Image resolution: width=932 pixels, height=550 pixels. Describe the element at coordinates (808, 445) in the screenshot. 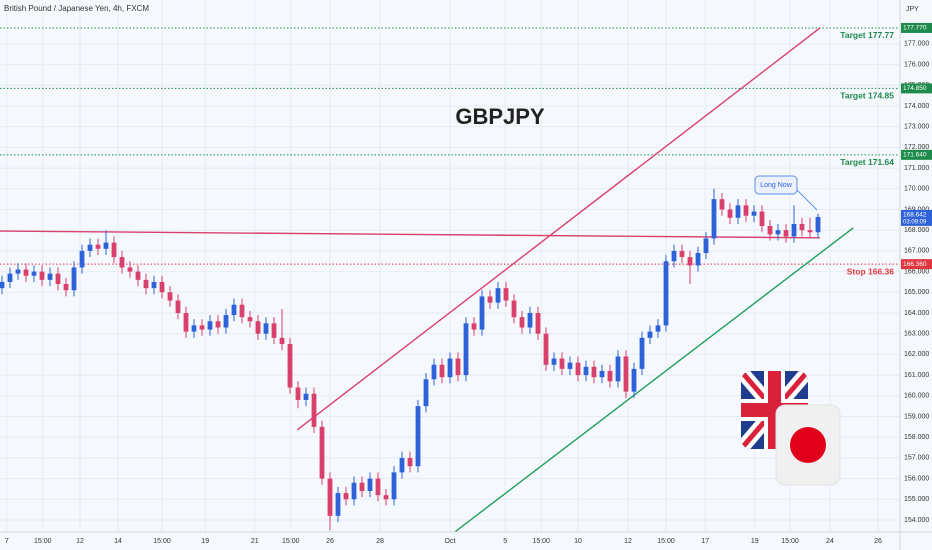

I see `japan-flag` at that location.